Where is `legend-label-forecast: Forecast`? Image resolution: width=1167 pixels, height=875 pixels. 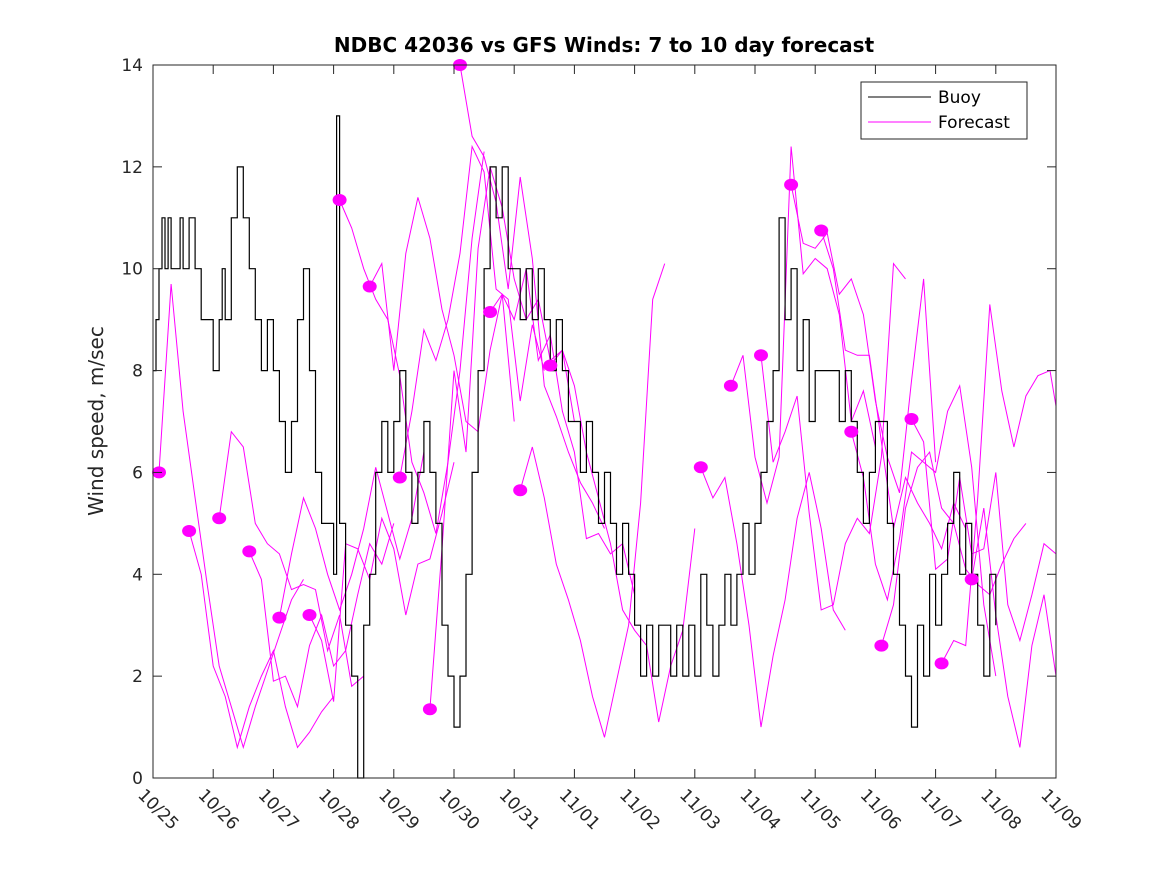
legend-label-forecast: Forecast is located at coordinates (974, 123).